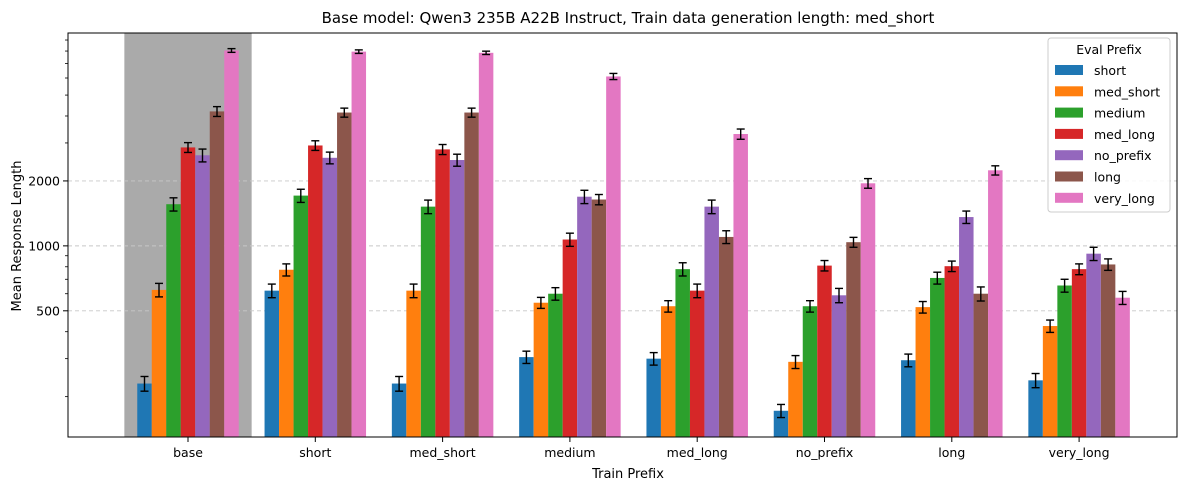 This screenshot has width=1189, height=490. Describe the element at coordinates (825, 452) in the screenshot. I see `x-tick-label: no_prefix` at that location.